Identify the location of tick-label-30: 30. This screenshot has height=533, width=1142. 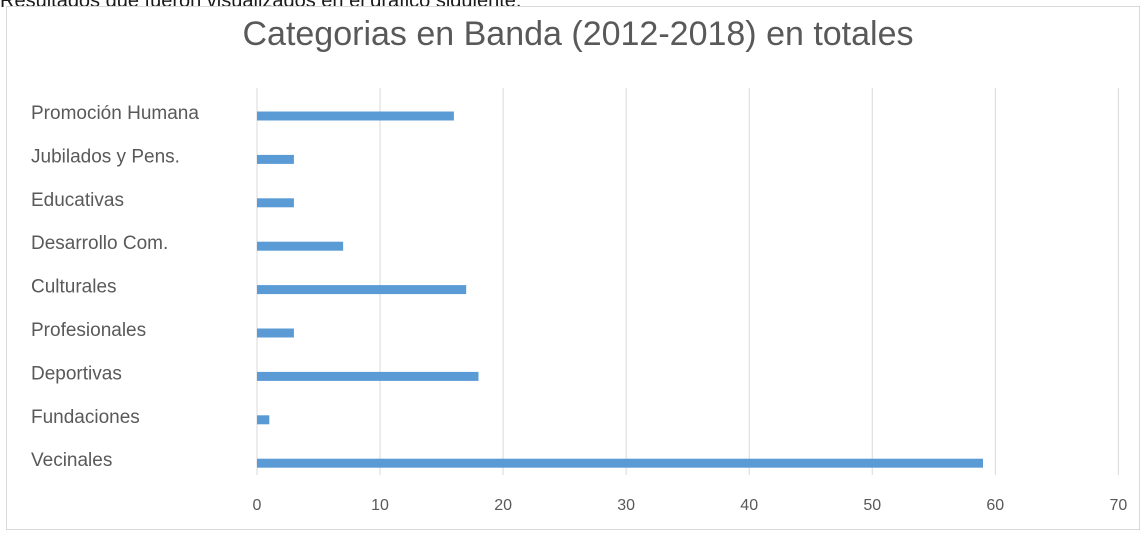
(626, 505).